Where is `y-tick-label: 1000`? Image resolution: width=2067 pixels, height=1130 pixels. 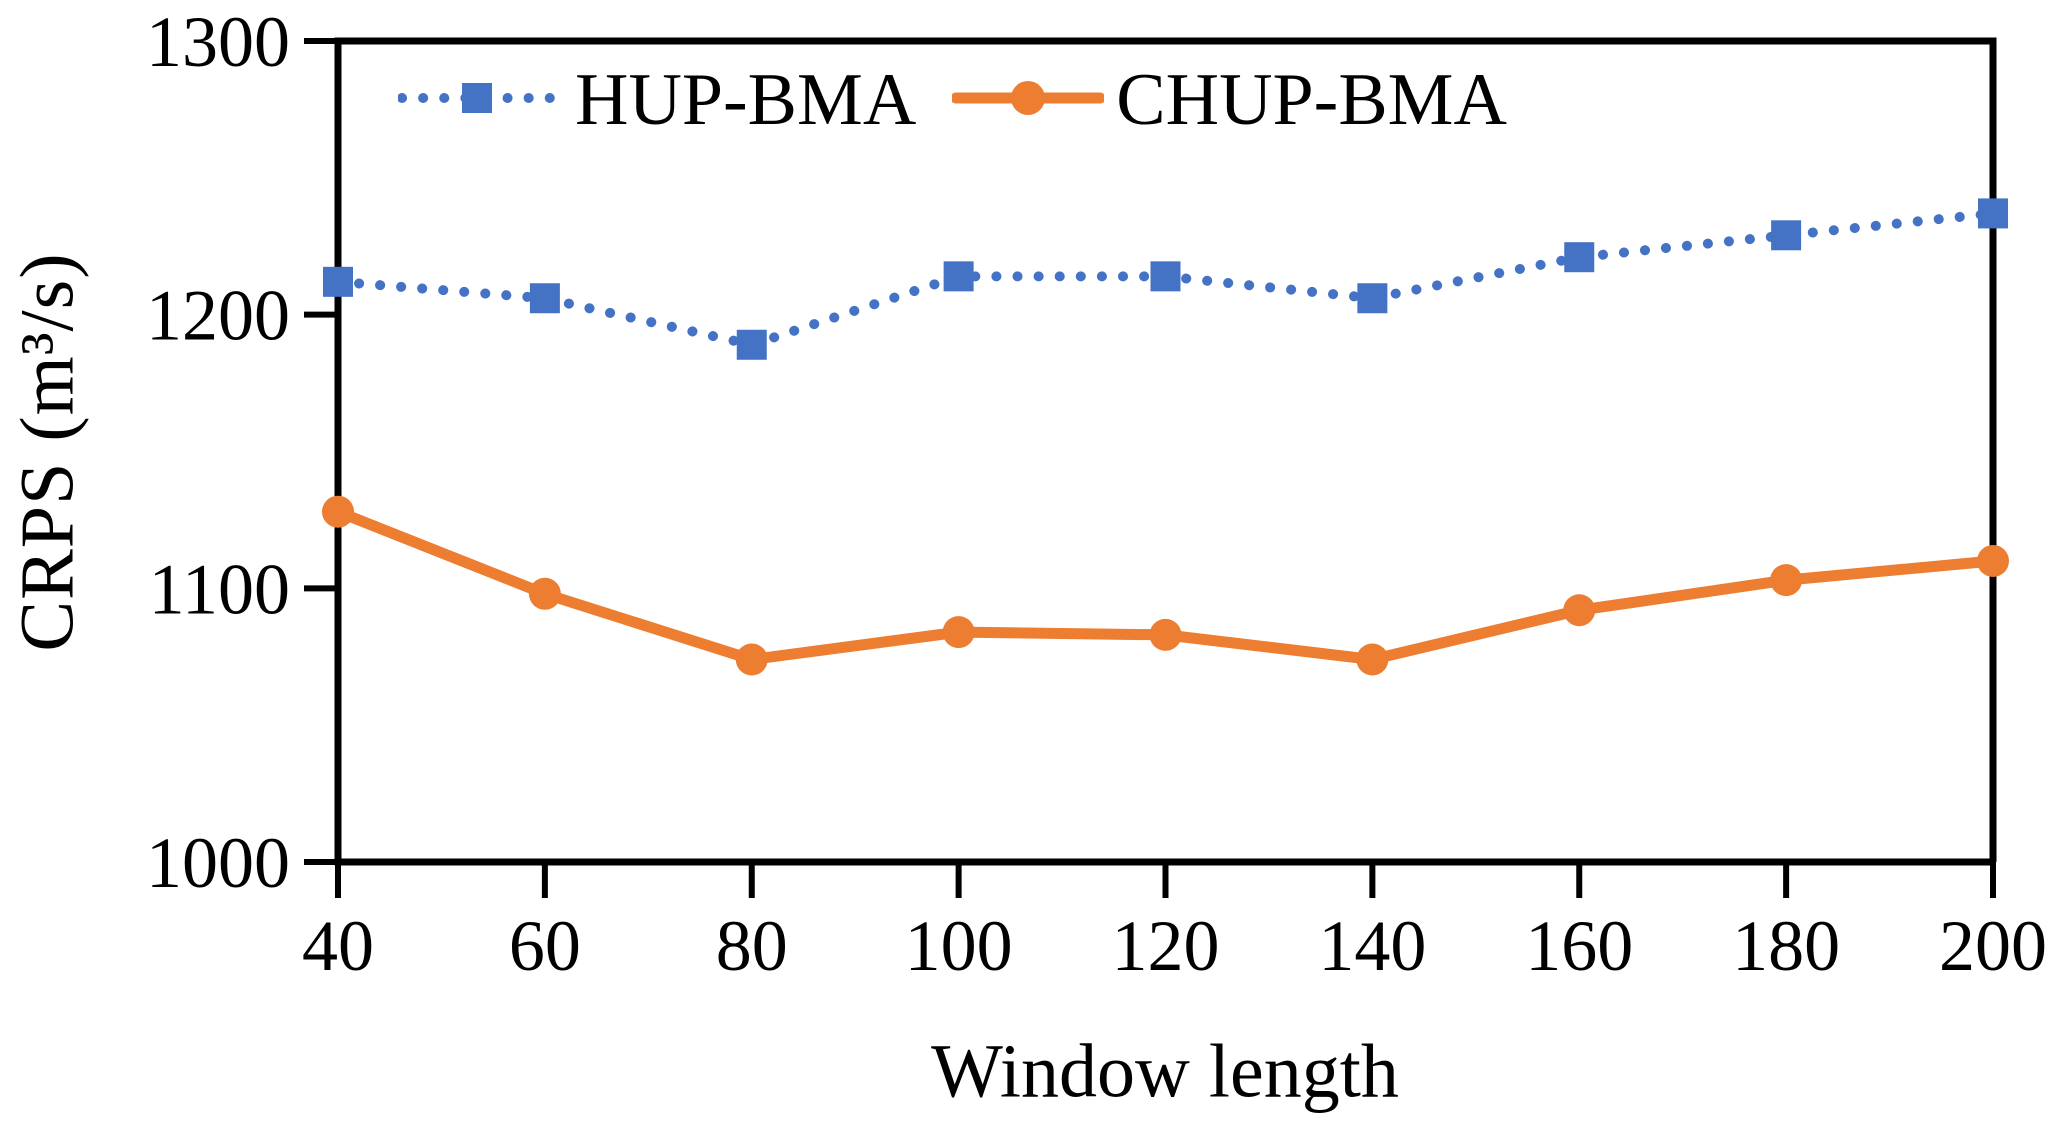
y-tick-label: 1000 is located at coordinates (218, 863).